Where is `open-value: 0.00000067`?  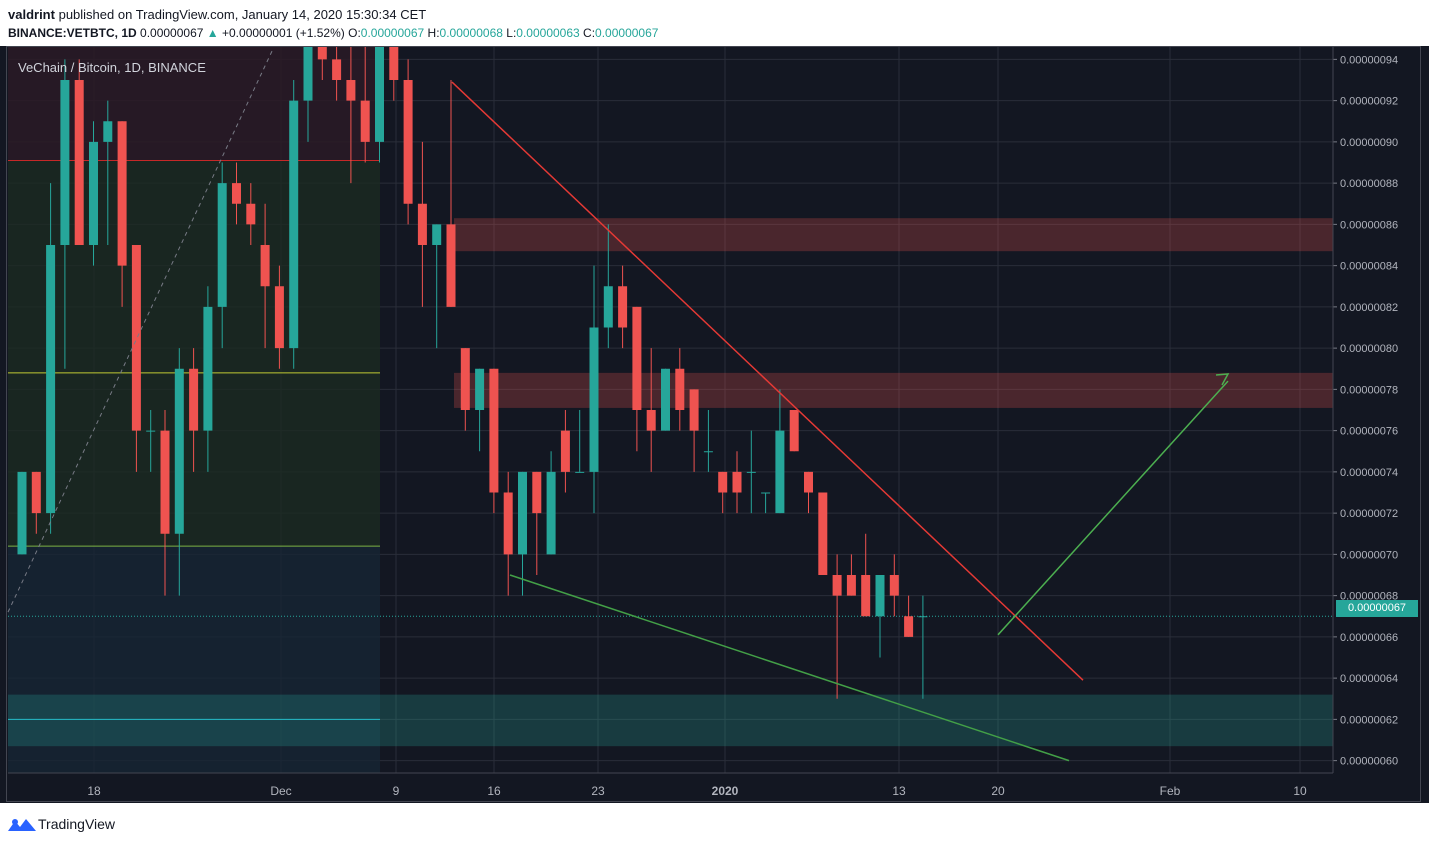
open-value: 0.00000067 is located at coordinates (392, 33).